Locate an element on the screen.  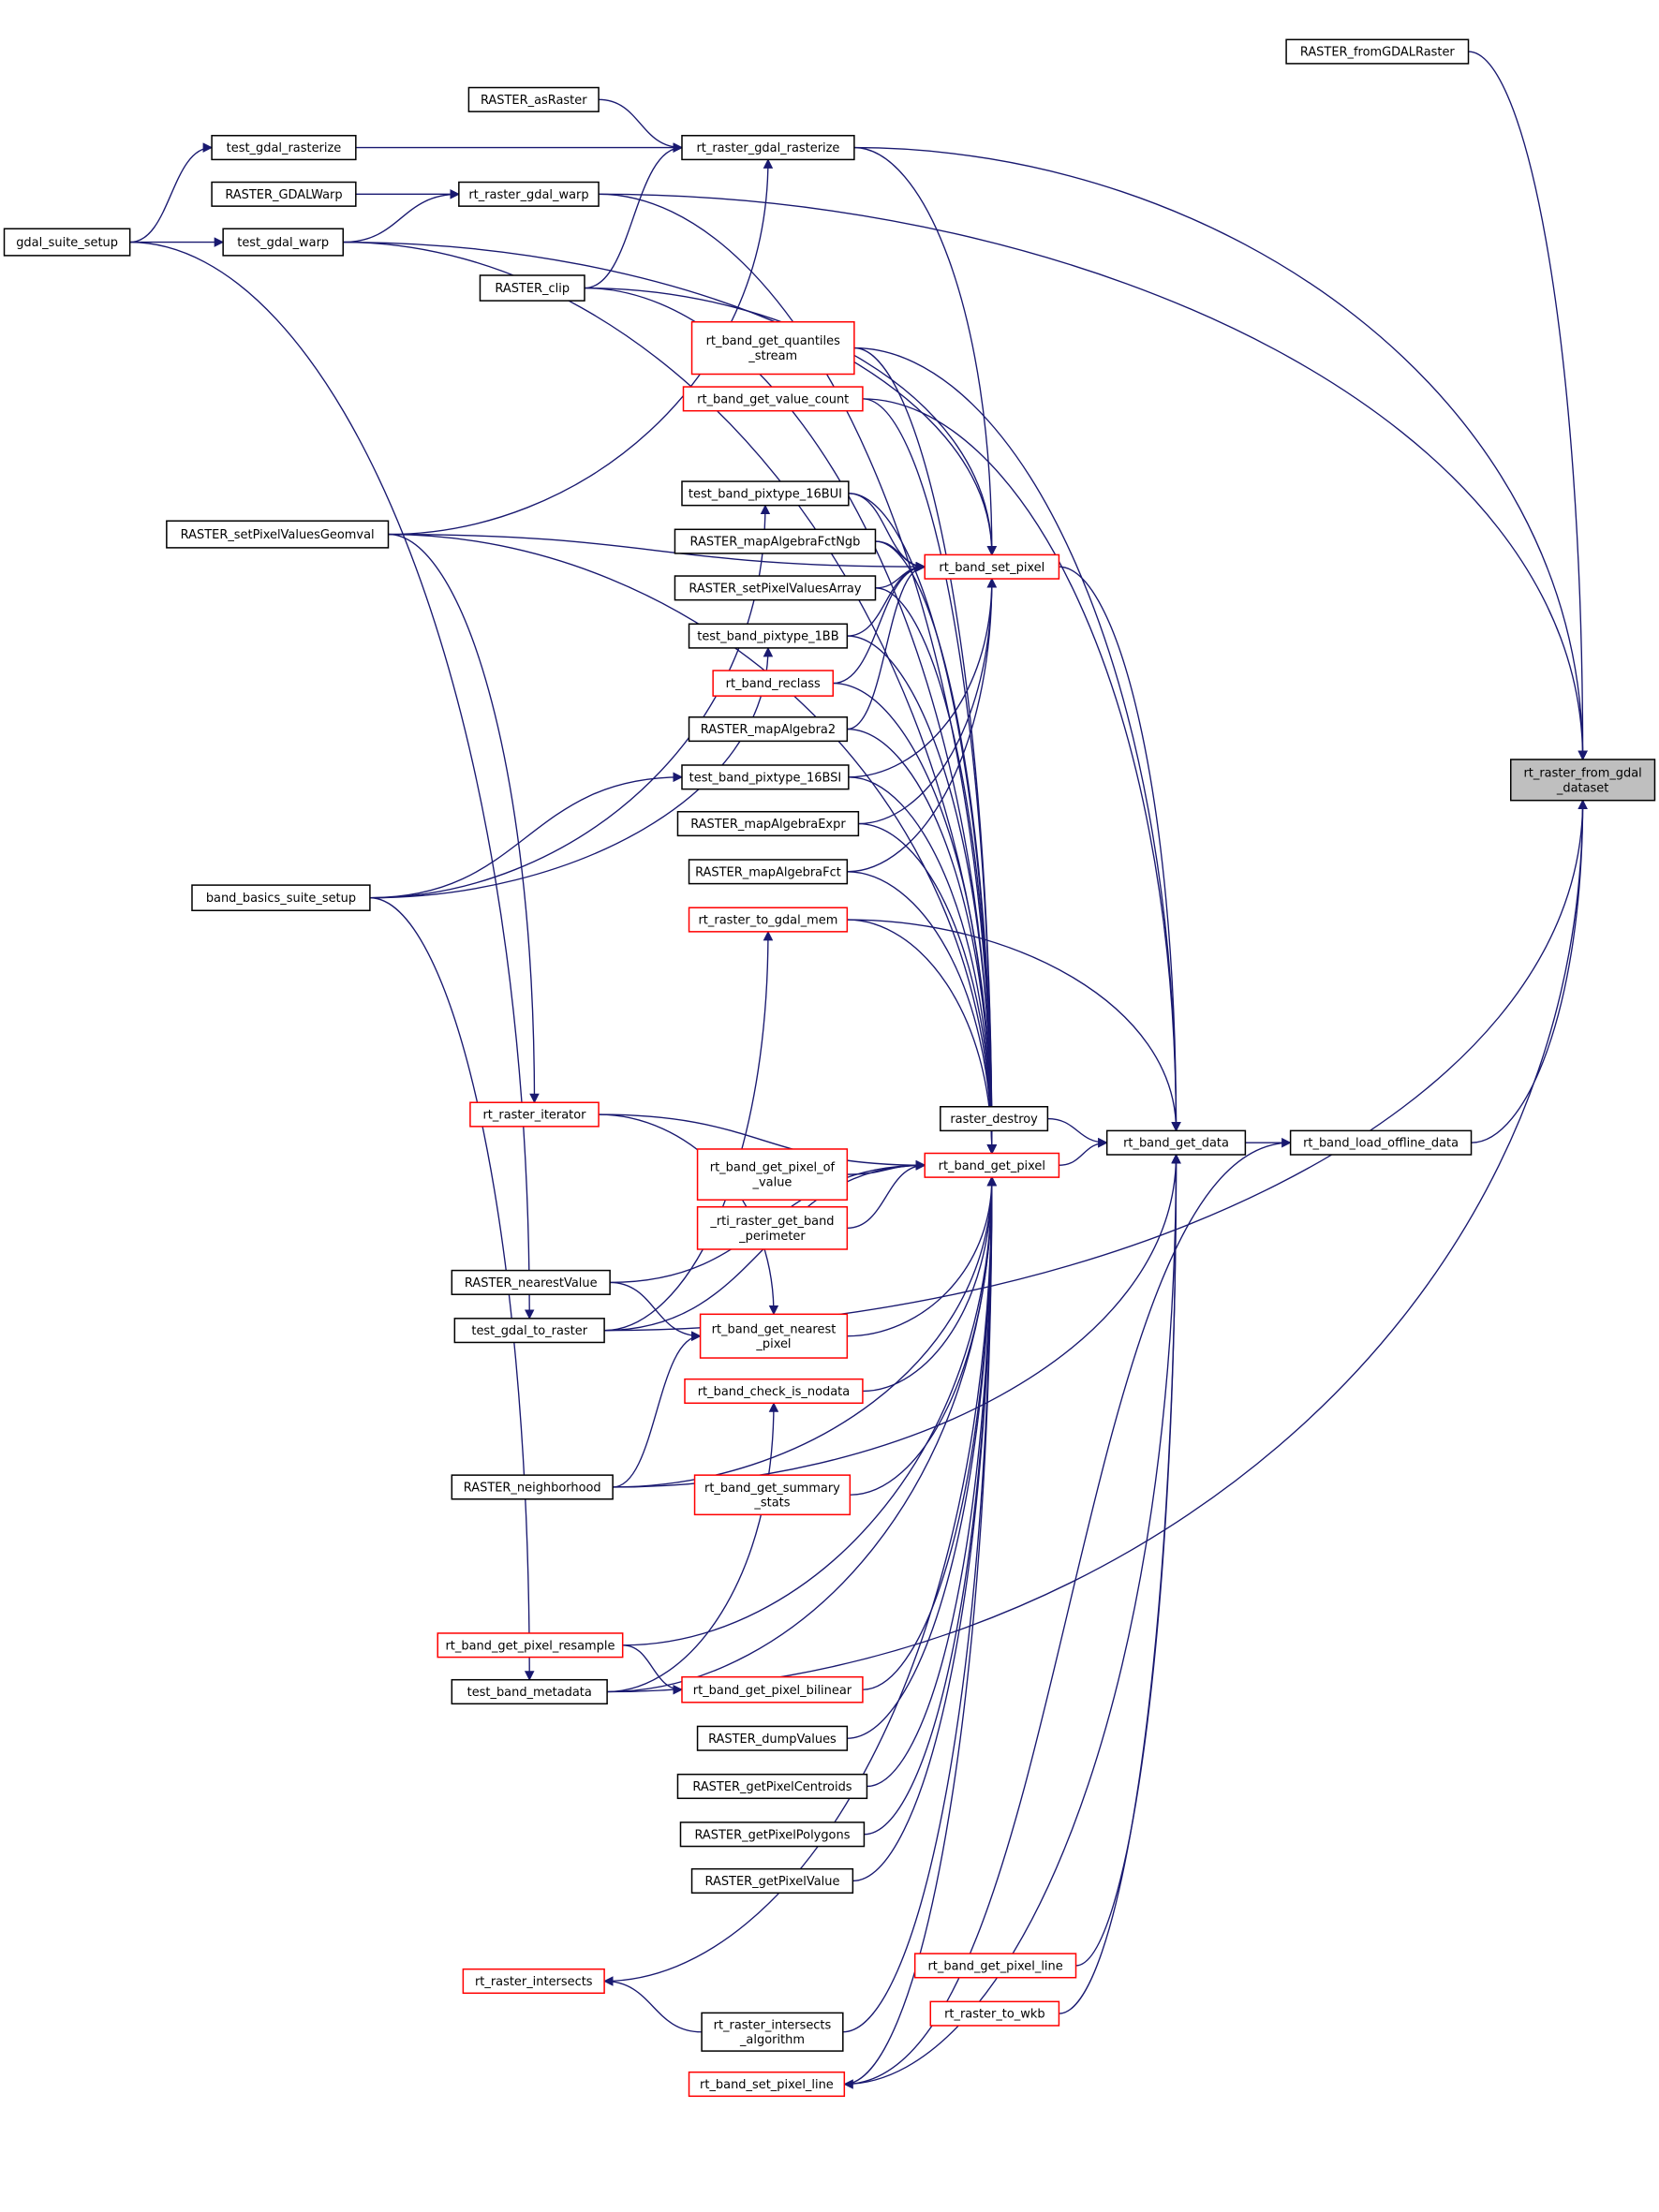
node-label: _stats is located at coordinates (771, 1504).